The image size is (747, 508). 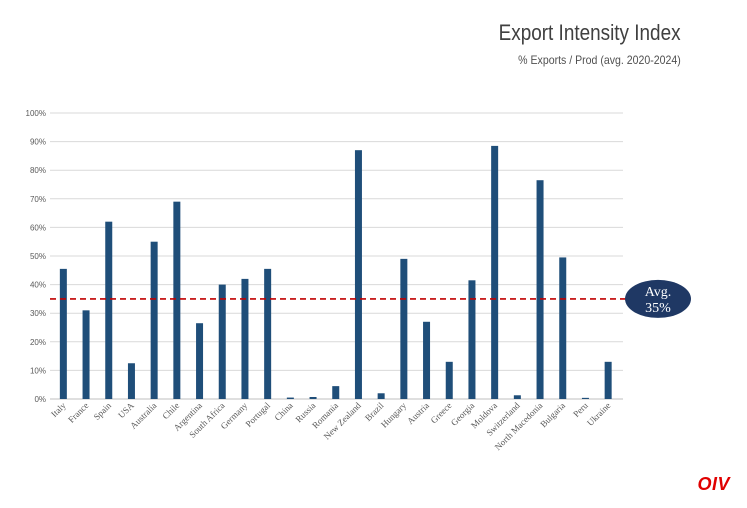 I want to click on y-tick-label: 60%, so click(x=38, y=227).